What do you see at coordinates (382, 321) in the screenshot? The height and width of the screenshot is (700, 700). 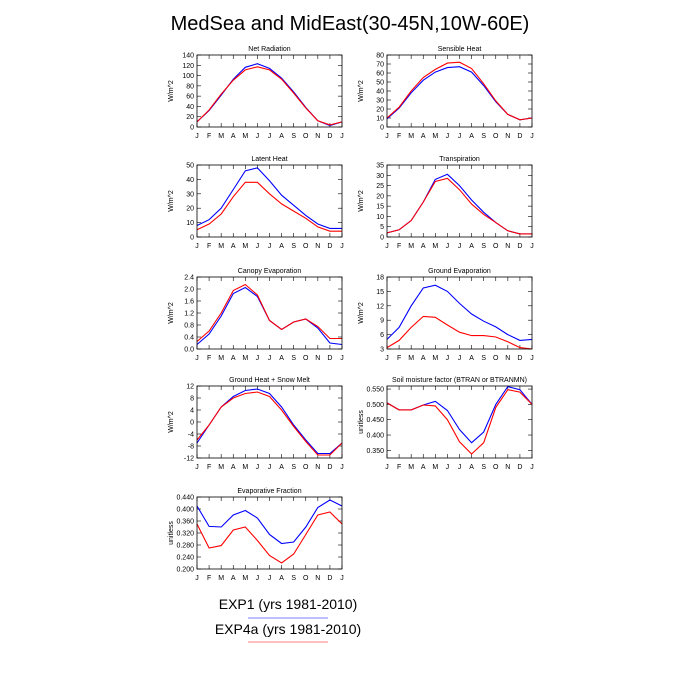 I see `y-tick-label: 9` at bounding box center [382, 321].